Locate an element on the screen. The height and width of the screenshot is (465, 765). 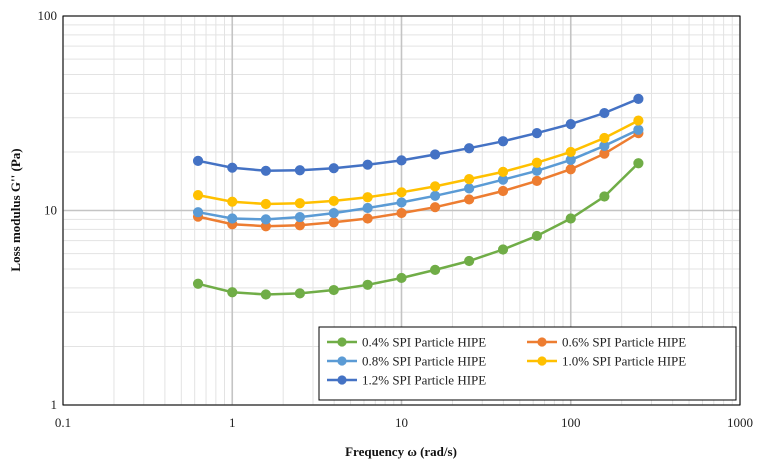
x-tick-label: 10 is located at coordinates (401, 422).